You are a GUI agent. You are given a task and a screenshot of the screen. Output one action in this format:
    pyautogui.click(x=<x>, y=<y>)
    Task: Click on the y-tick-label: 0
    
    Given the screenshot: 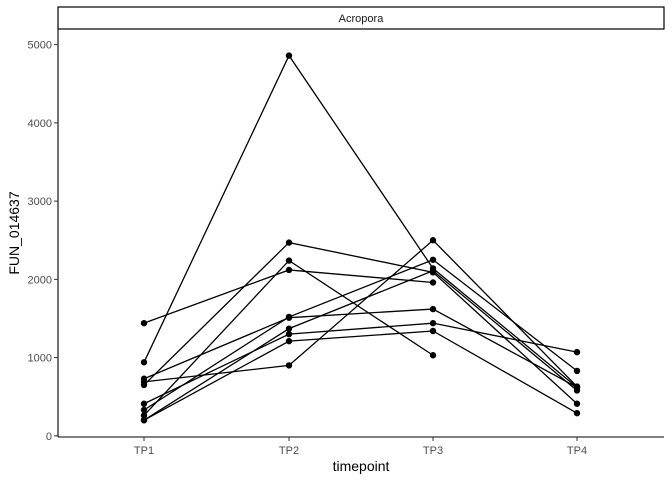 What is the action you would take?
    pyautogui.click(x=49, y=437)
    